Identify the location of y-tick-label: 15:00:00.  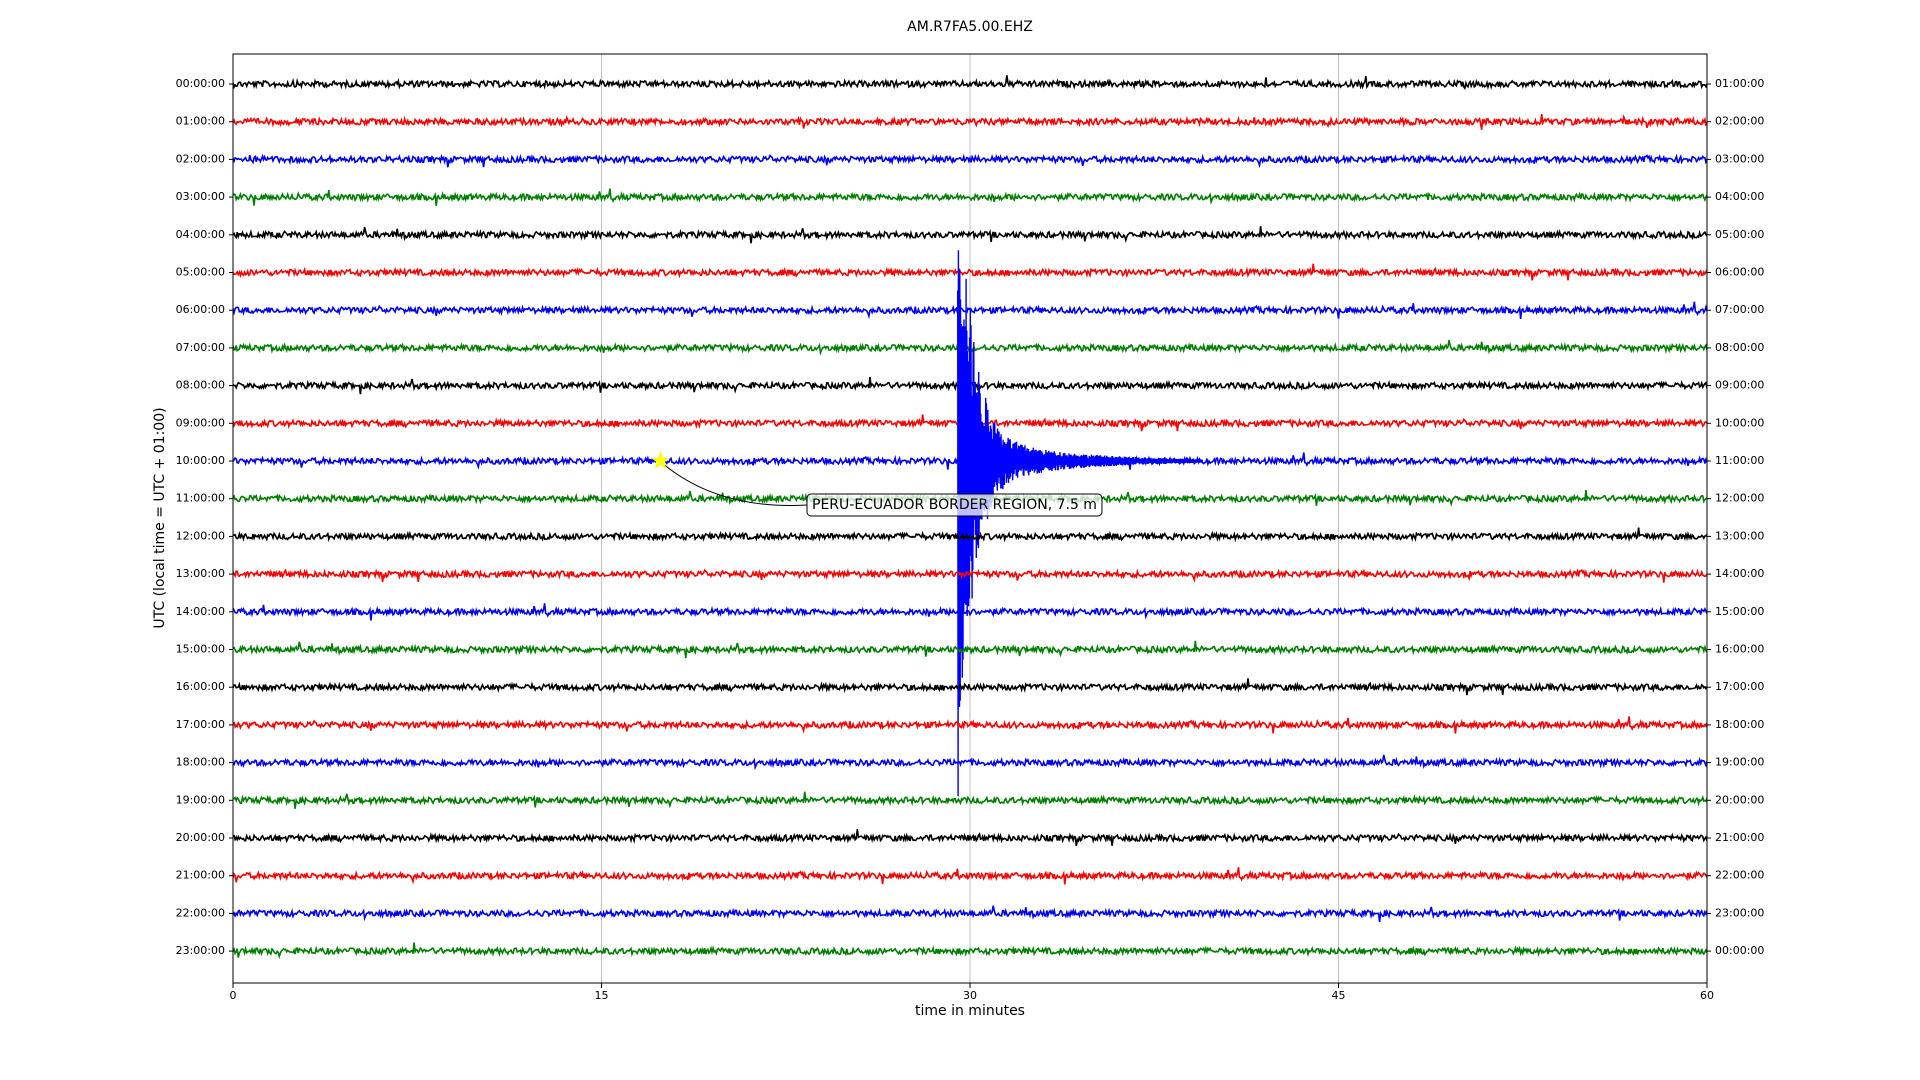
(200, 649).